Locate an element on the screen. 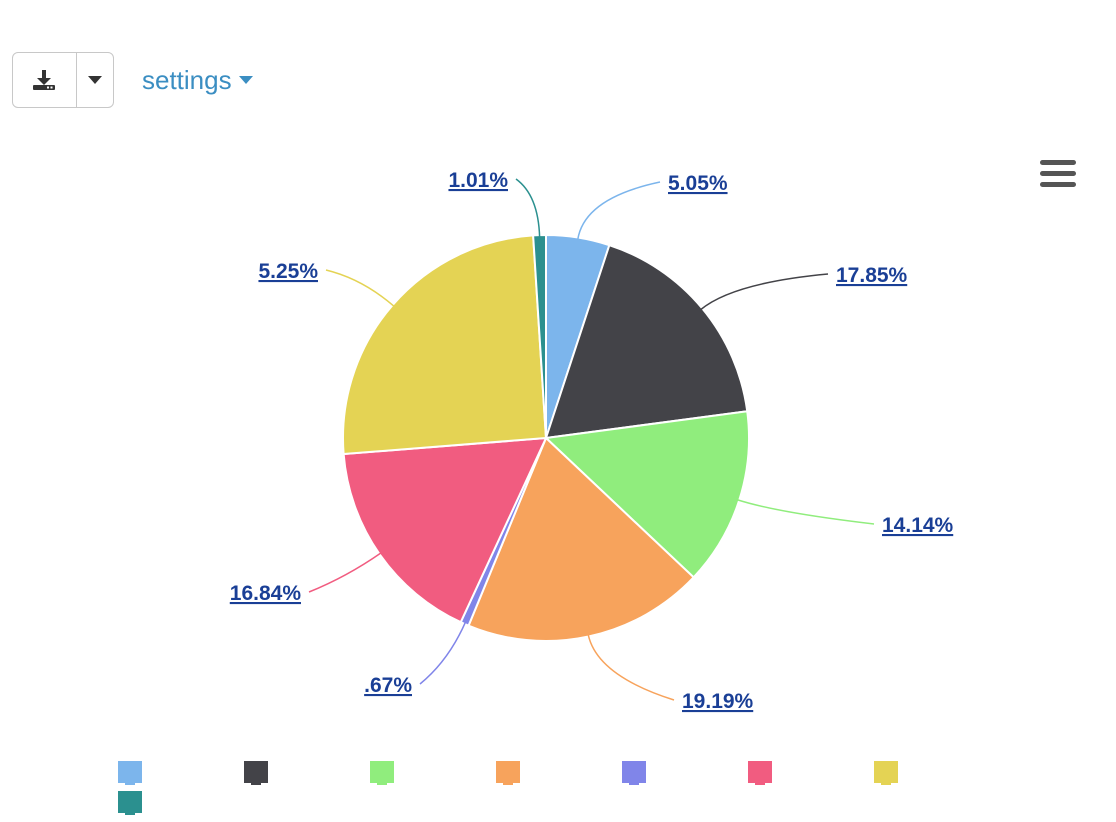  slice-data-label: 17.85% is located at coordinates (872, 275).